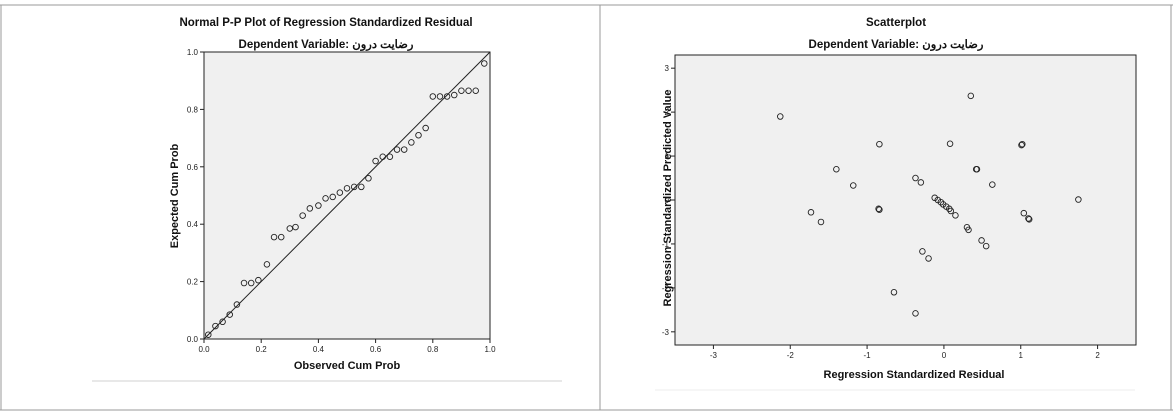  What do you see at coordinates (714, 355) in the screenshot?
I see `x-tick-label: -3` at bounding box center [714, 355].